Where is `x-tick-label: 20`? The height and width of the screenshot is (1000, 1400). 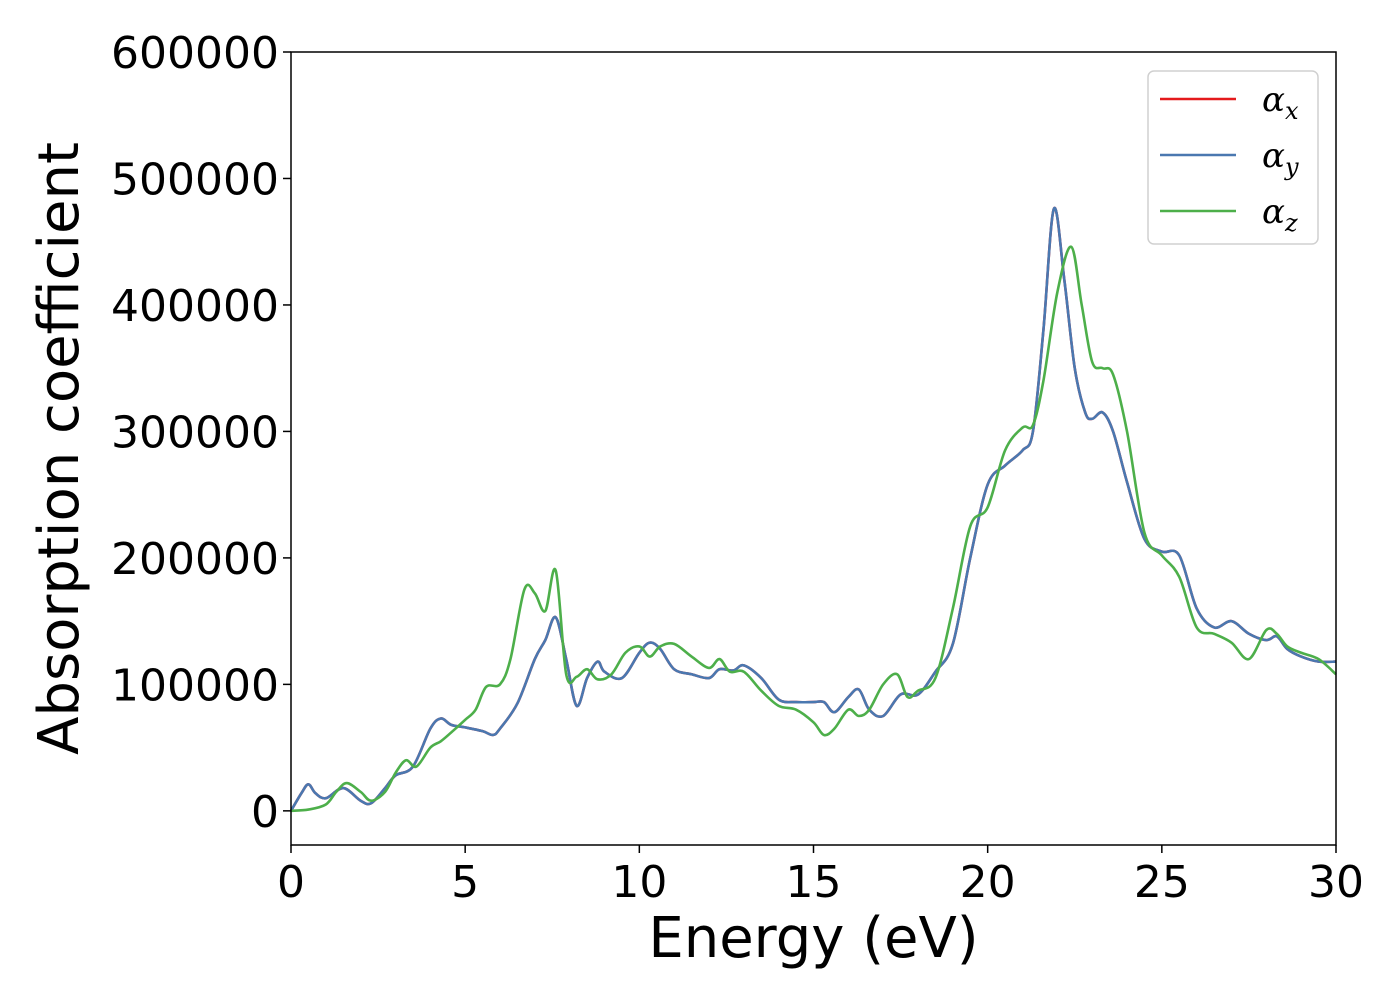 x-tick-label: 20 is located at coordinates (988, 882).